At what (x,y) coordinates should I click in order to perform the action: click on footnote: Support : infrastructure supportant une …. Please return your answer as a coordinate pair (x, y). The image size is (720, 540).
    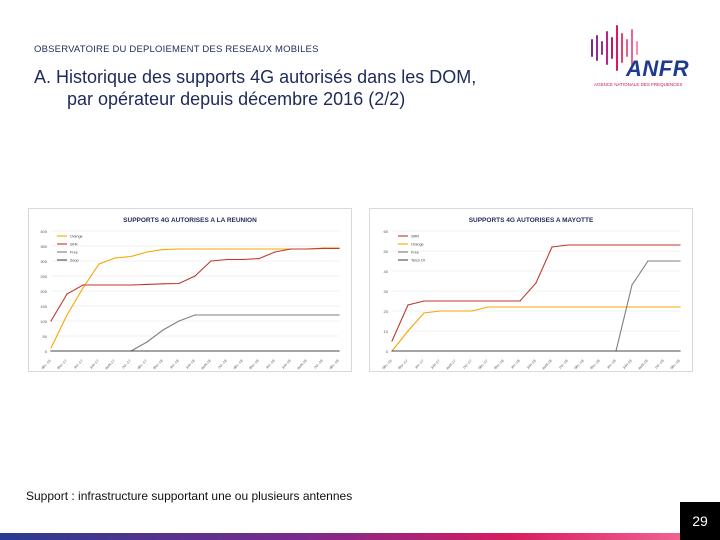
    Looking at the image, I should click on (189, 496).